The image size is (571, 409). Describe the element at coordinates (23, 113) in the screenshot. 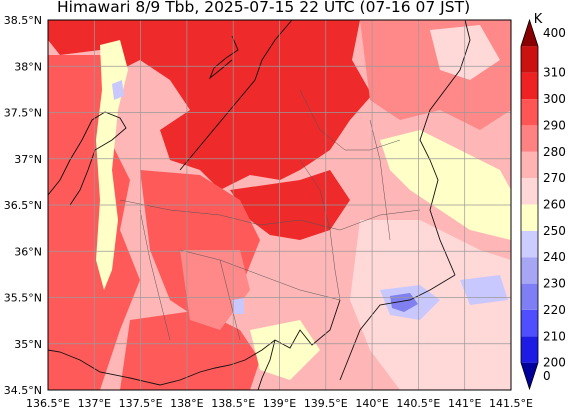

I see `latitude-tick-label: 37.5°N` at that location.